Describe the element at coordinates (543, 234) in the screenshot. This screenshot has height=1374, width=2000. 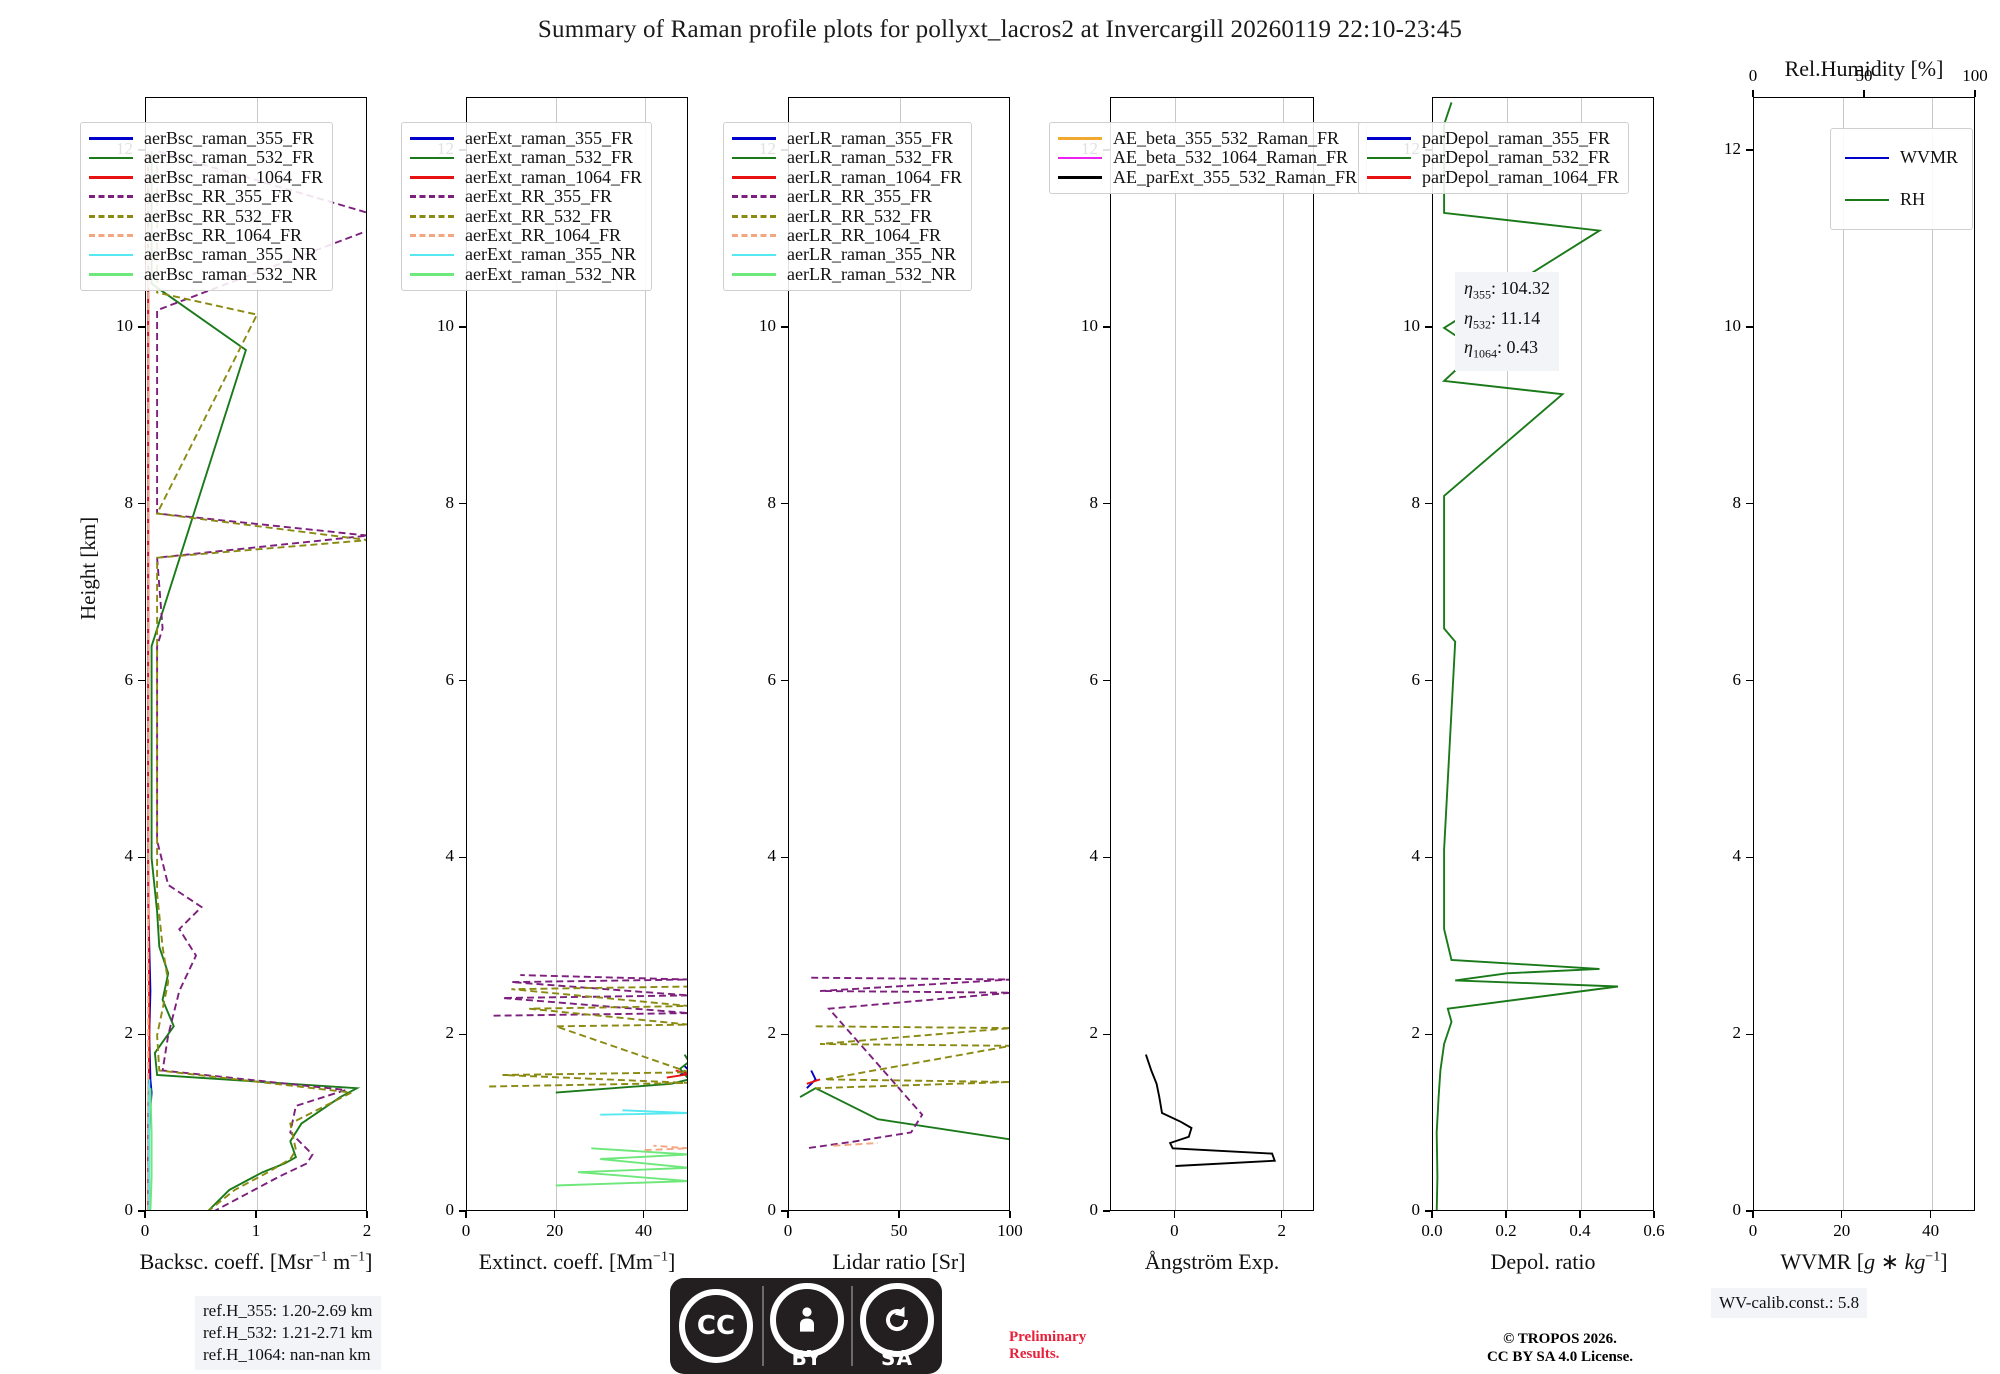
I see `legend-label: aerExt_RR_1064_FR` at that location.